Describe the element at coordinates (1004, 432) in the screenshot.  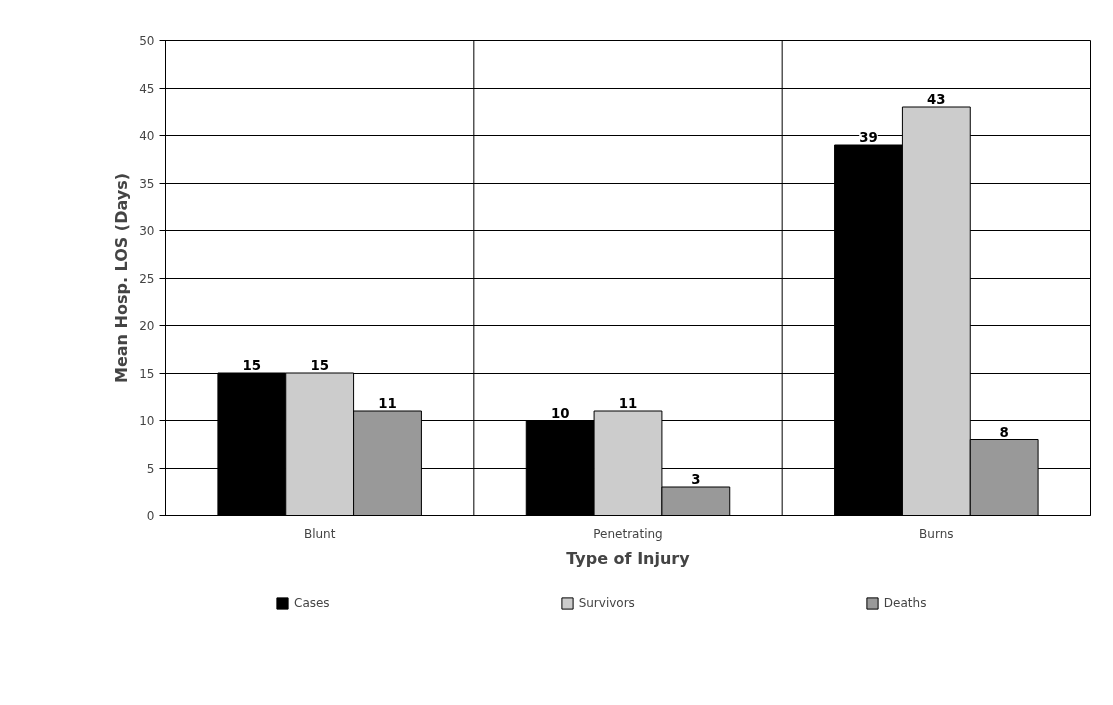
I see `data-label: 8` at that location.